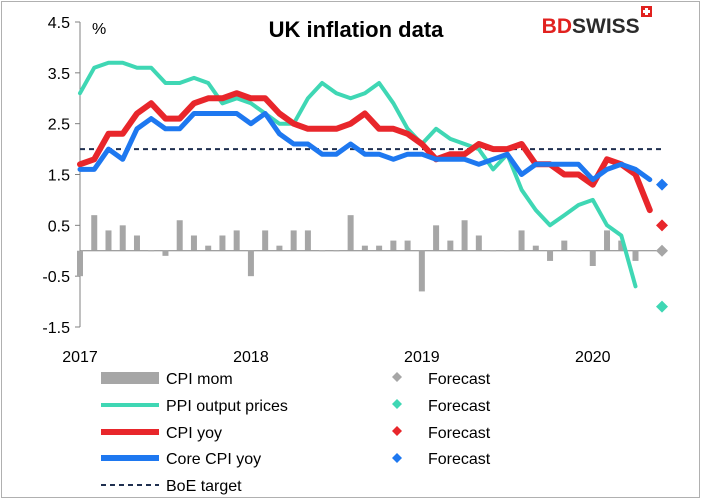 This screenshot has width=701, height=499. Describe the element at coordinates (99, 29) in the screenshot. I see `y-unit-label: %` at that location.